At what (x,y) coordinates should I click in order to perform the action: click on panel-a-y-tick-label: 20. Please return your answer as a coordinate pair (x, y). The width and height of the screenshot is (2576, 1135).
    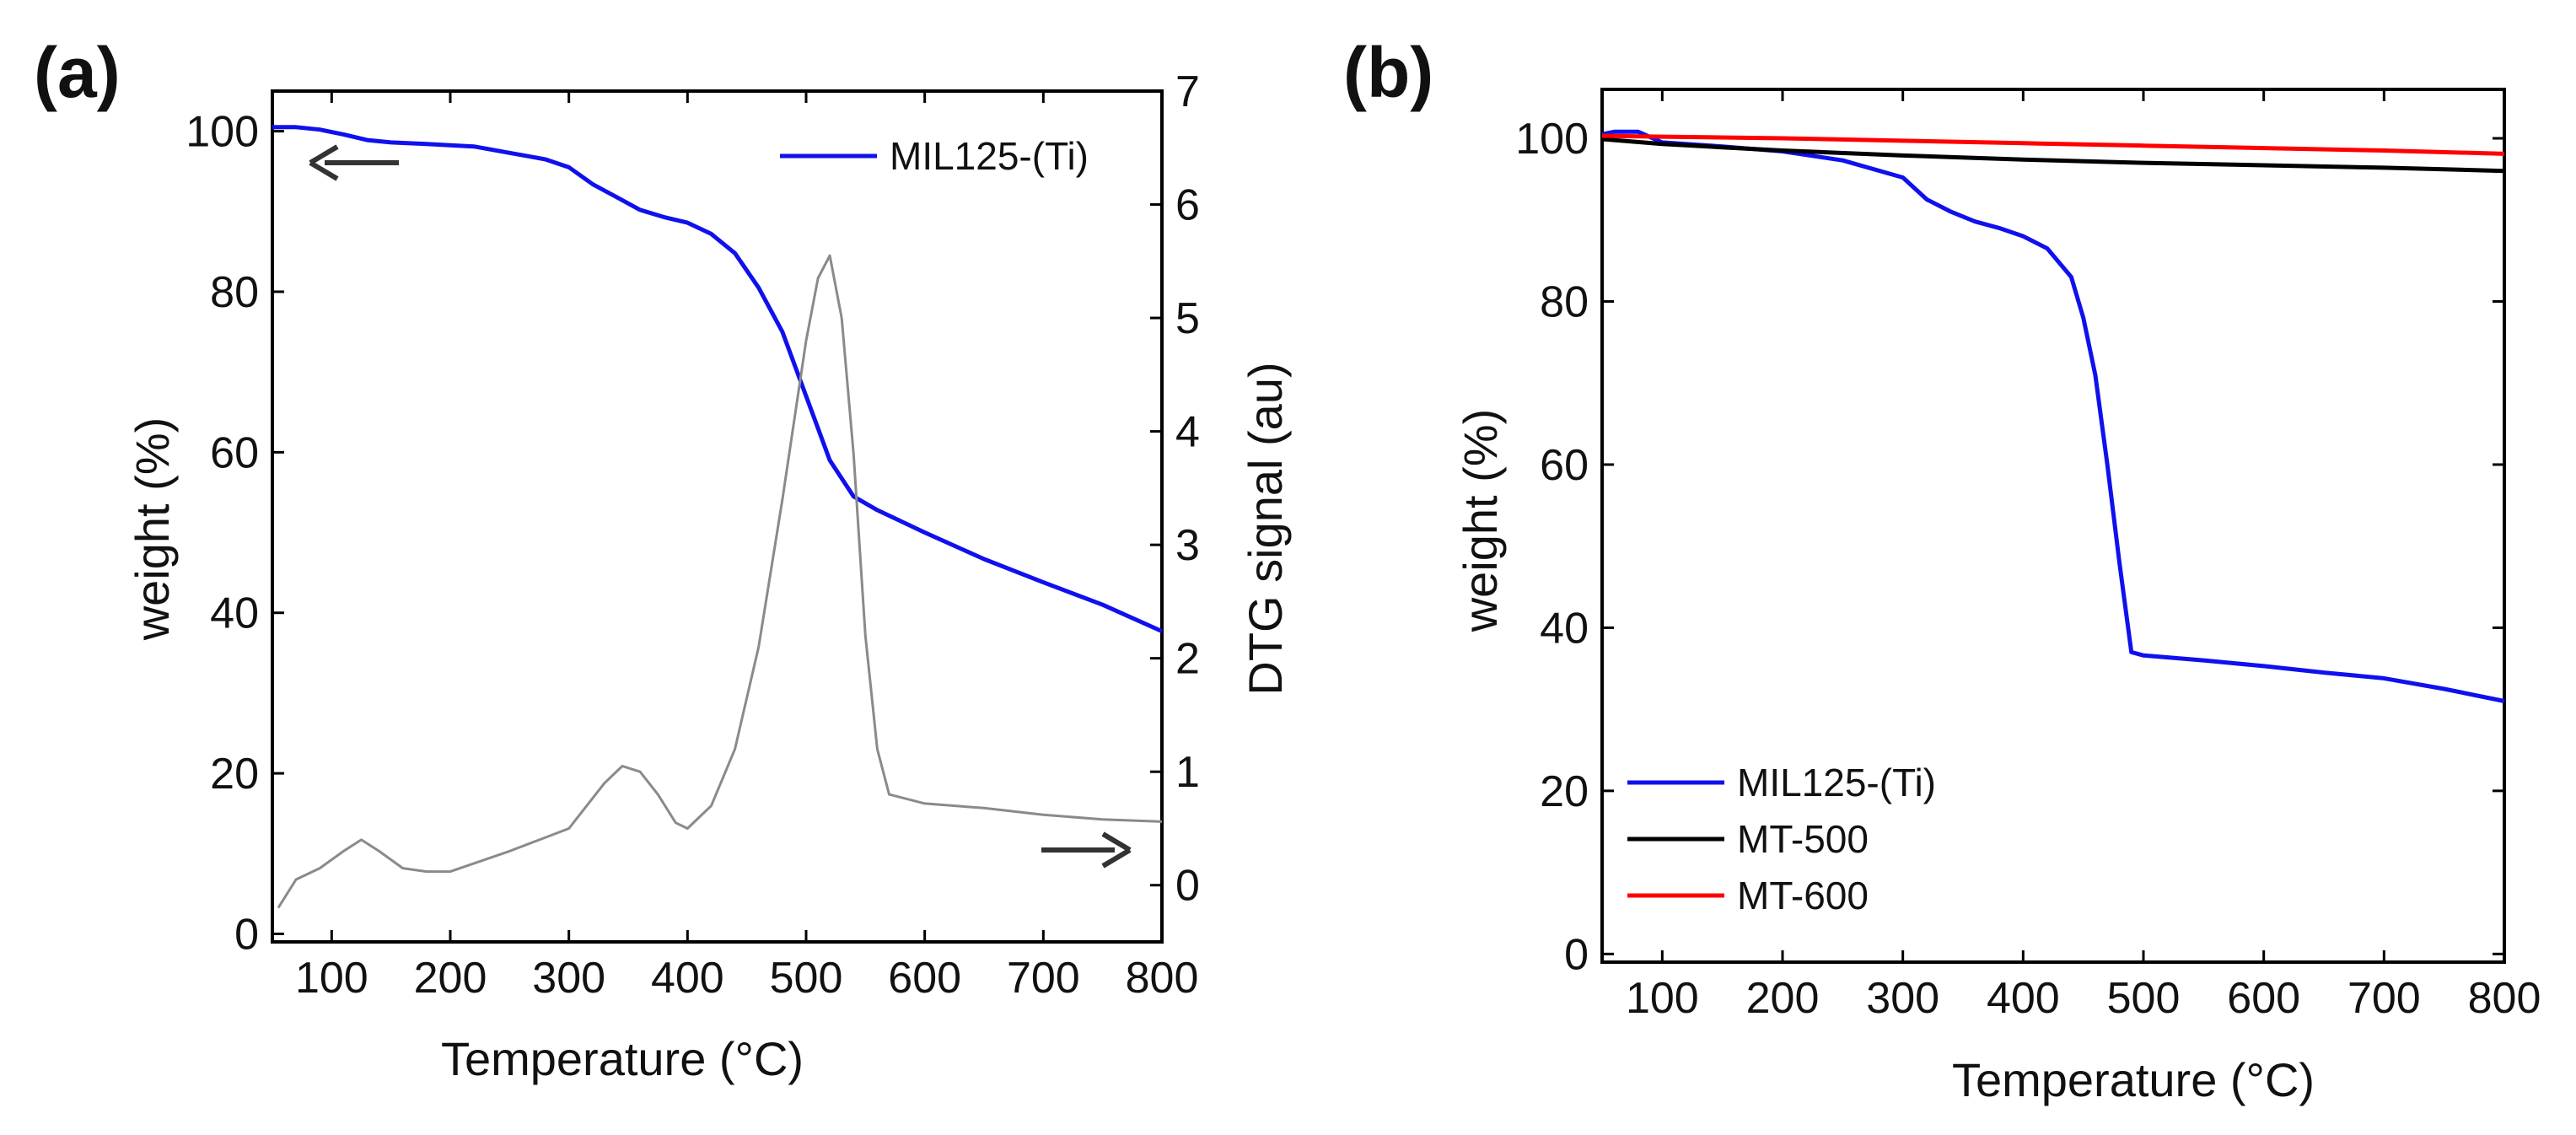
    Looking at the image, I should click on (234, 774).